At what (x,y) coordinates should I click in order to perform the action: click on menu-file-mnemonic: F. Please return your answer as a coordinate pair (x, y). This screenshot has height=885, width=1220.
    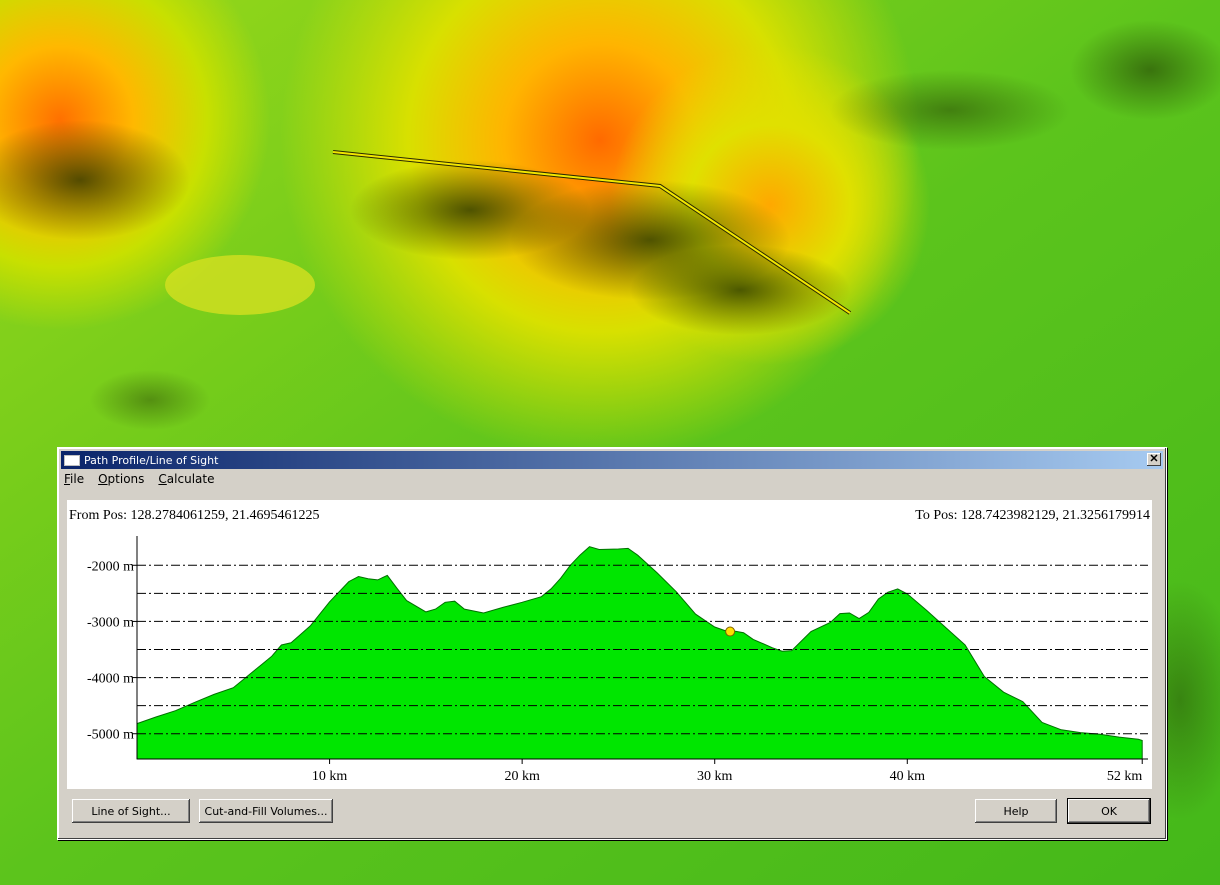
    Looking at the image, I should click on (67, 479).